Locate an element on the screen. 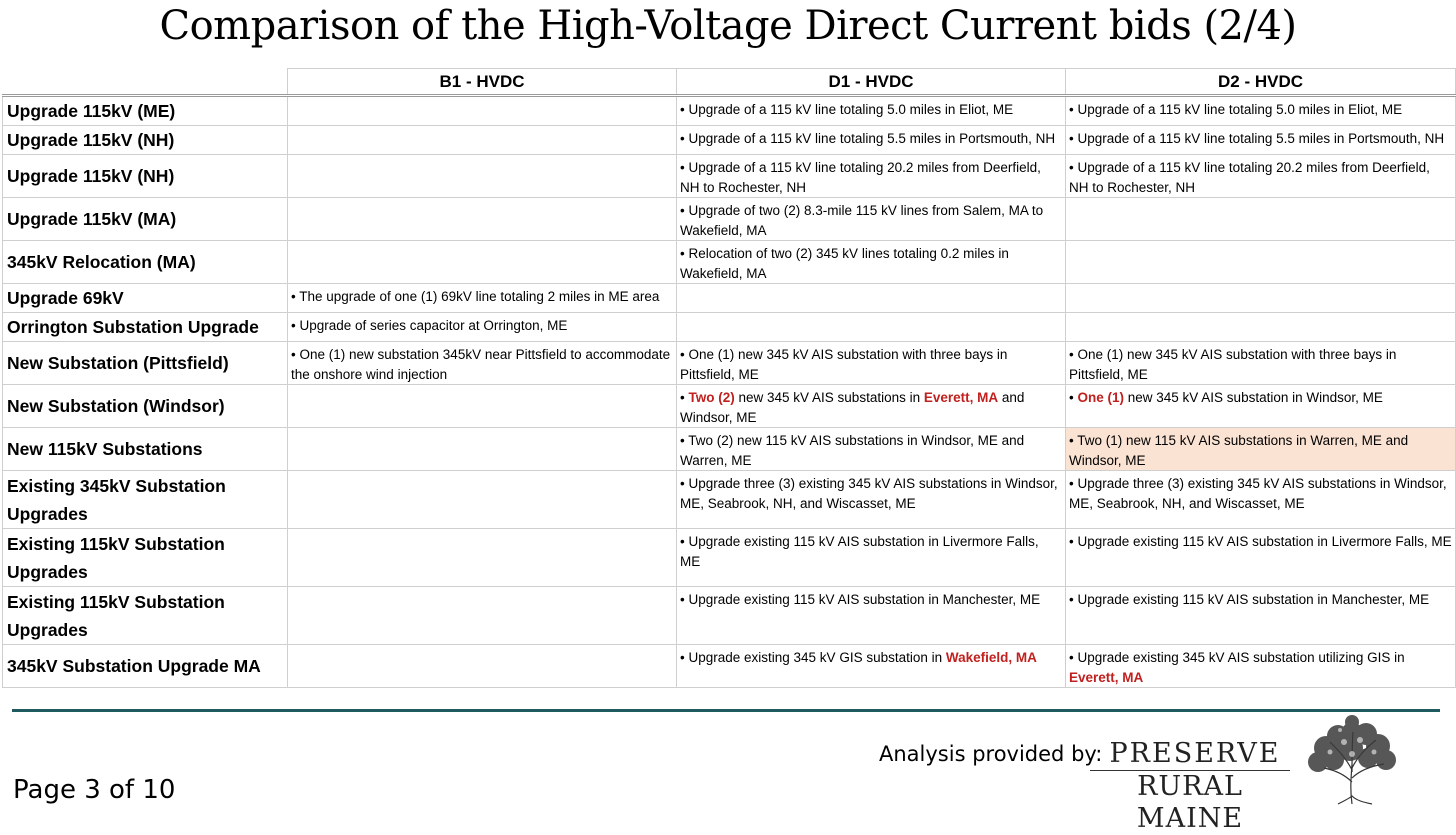 The width and height of the screenshot is (1456, 835). logo-line-1: PRESERVE is located at coordinates (1195, 753).